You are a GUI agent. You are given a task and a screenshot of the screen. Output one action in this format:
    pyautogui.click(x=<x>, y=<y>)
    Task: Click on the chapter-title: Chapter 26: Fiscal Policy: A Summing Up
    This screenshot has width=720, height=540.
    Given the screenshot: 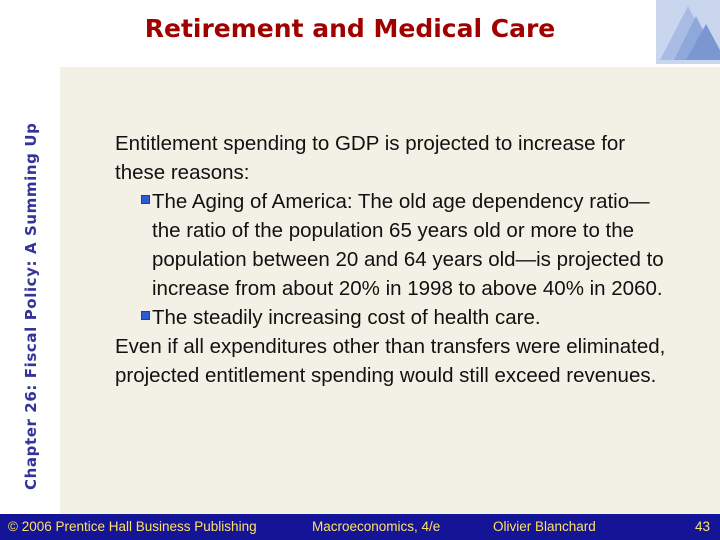 What is the action you would take?
    pyautogui.click(x=31, y=306)
    